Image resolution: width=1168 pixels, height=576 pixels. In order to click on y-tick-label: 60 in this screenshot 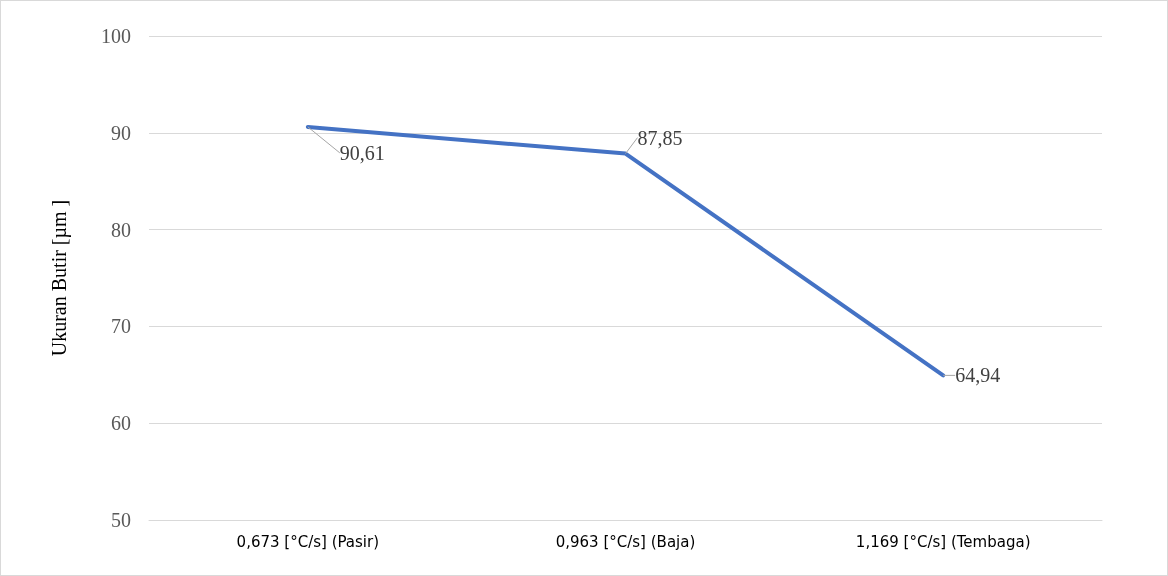, I will do `click(121, 423)`.